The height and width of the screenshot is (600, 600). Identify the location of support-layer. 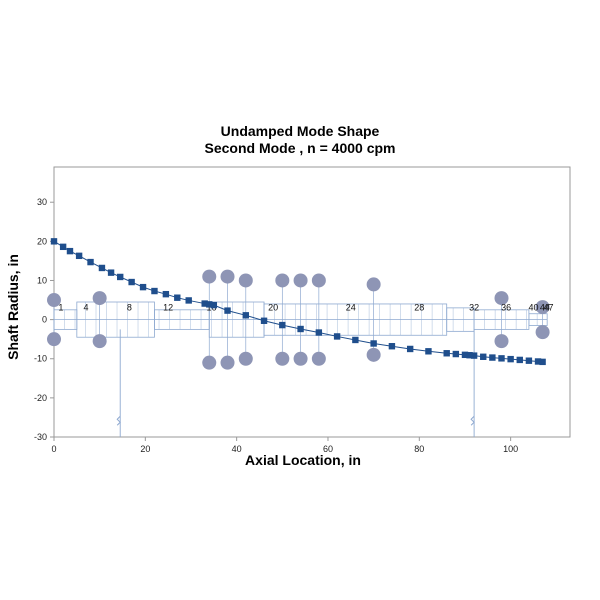
(295, 383).